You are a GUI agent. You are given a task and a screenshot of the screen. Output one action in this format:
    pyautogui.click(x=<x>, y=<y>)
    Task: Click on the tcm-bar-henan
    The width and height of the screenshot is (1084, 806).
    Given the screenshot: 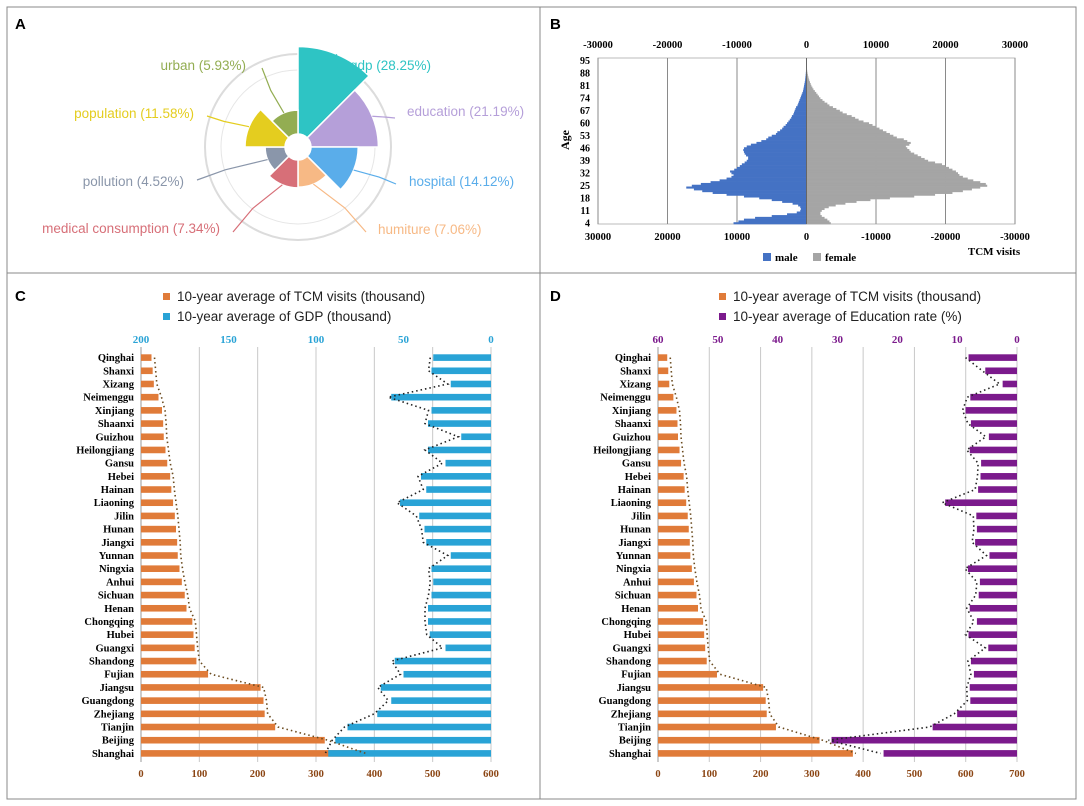 What is the action you would take?
    pyautogui.click(x=678, y=608)
    